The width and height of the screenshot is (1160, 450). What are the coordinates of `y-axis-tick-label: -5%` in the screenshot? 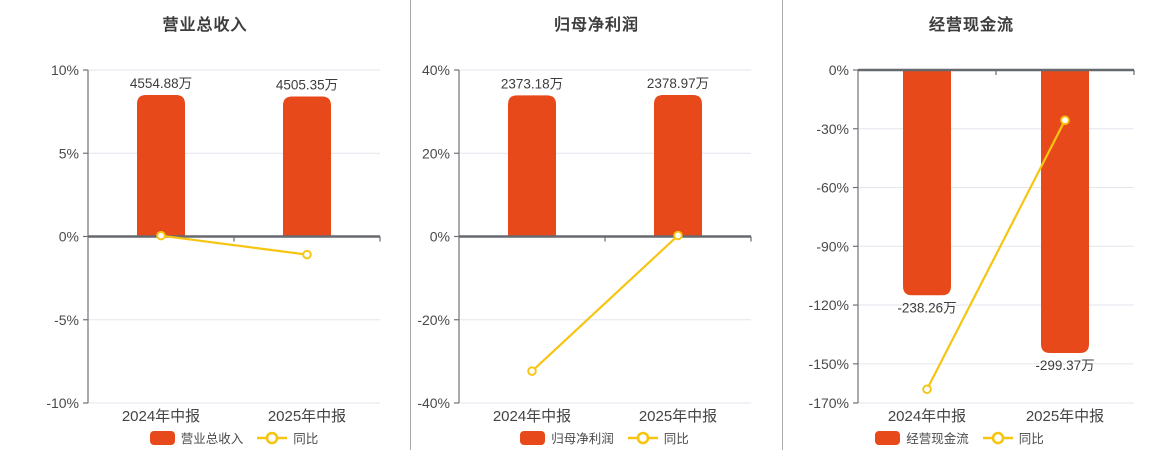 It's located at (66, 320).